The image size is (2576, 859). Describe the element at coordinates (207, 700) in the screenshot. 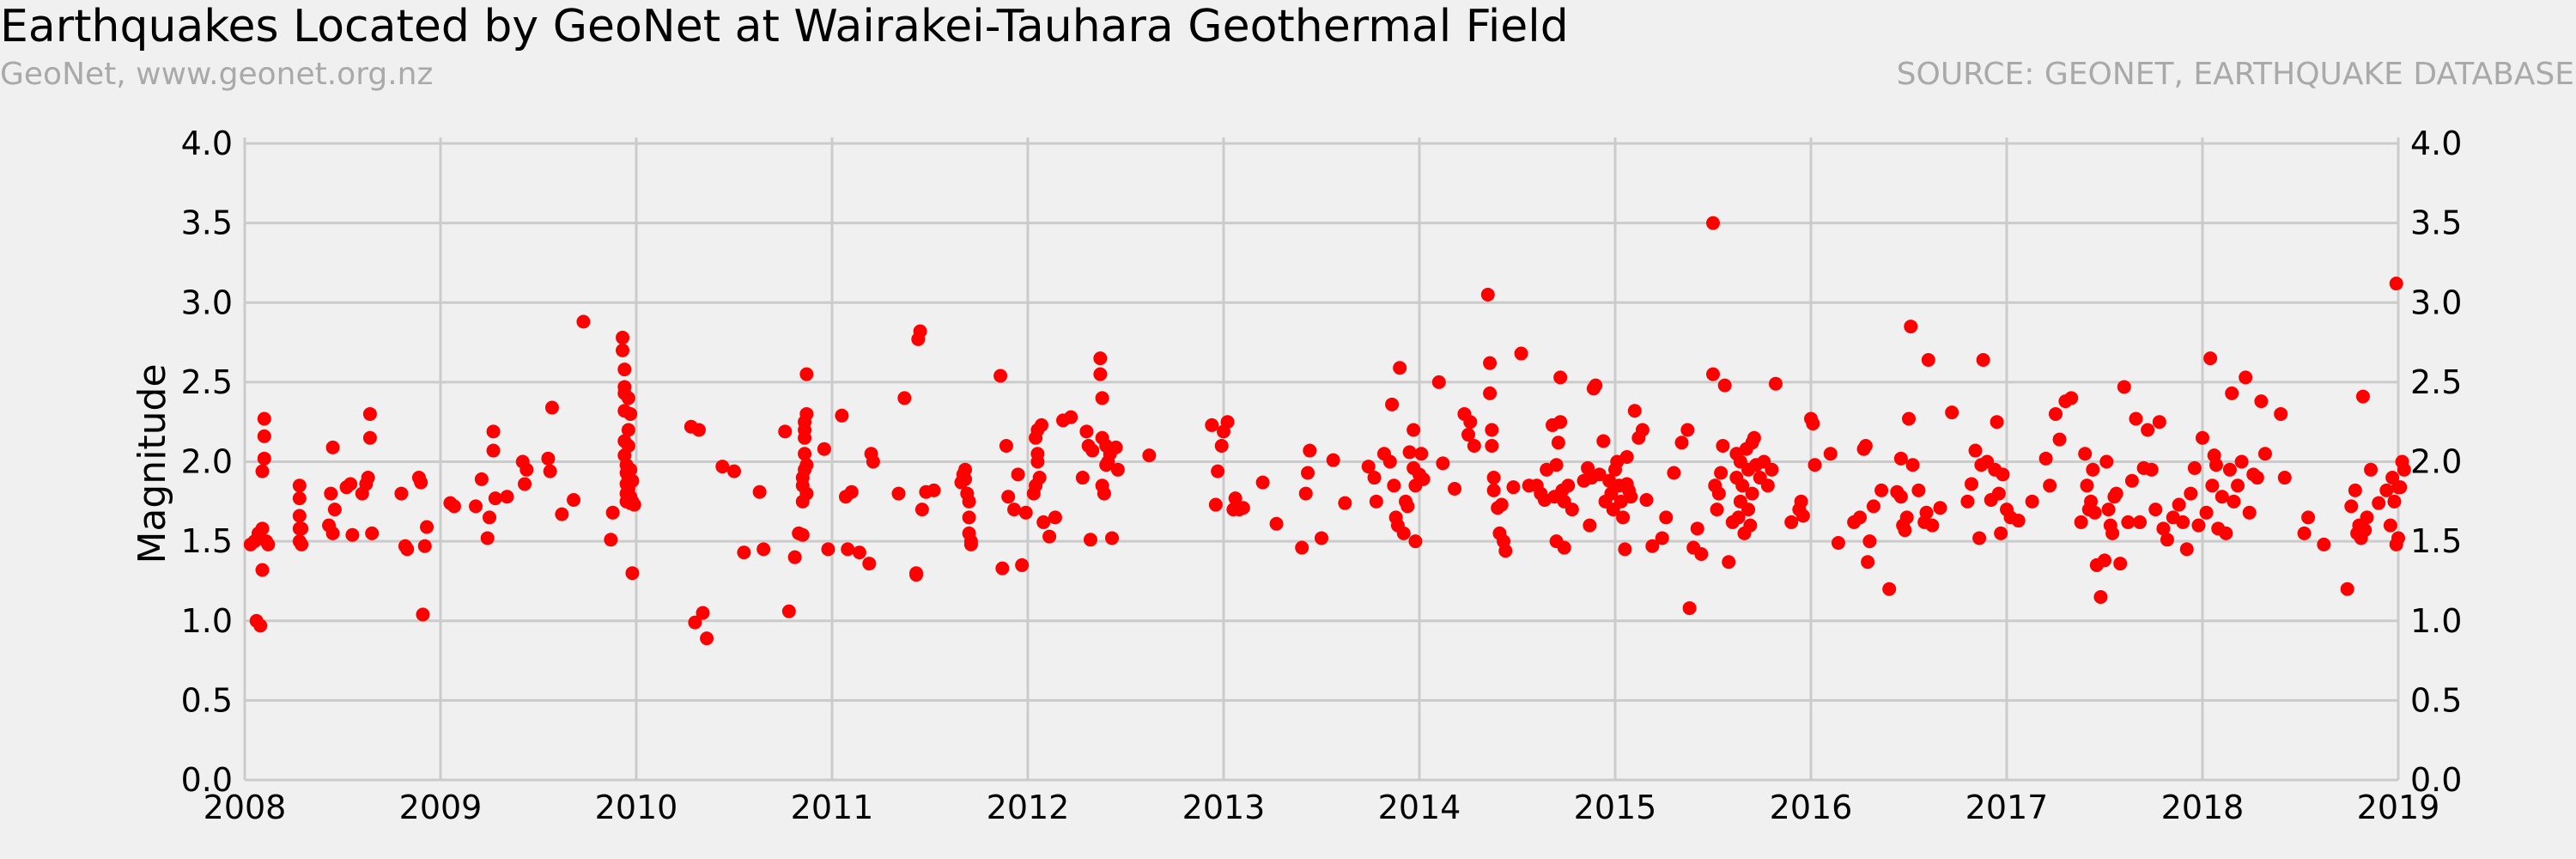

I see `y-tick-label-left: 0.5` at that location.